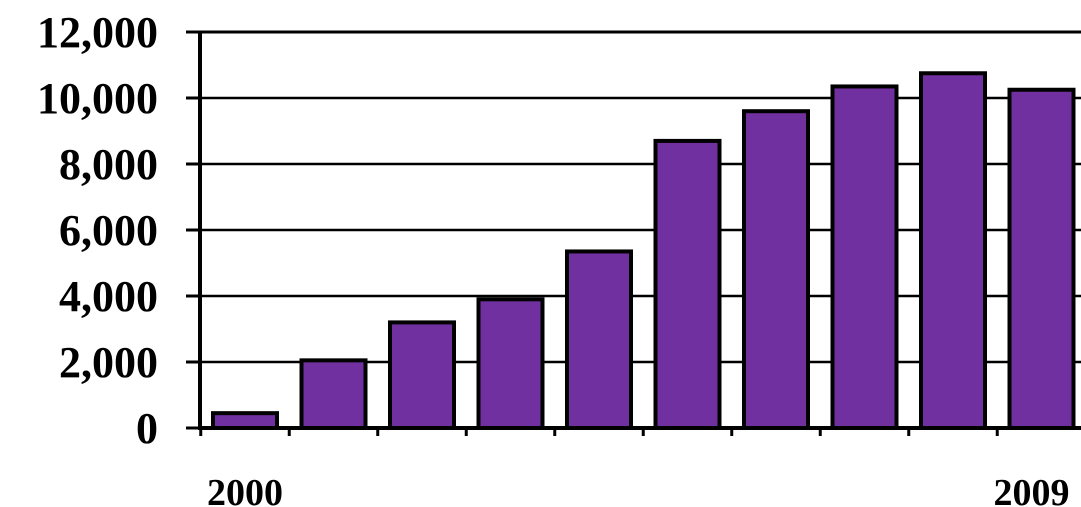 Image resolution: width=1081 pixels, height=507 pixels. What do you see at coordinates (687, 284) in the screenshot?
I see `bar-2005` at bounding box center [687, 284].